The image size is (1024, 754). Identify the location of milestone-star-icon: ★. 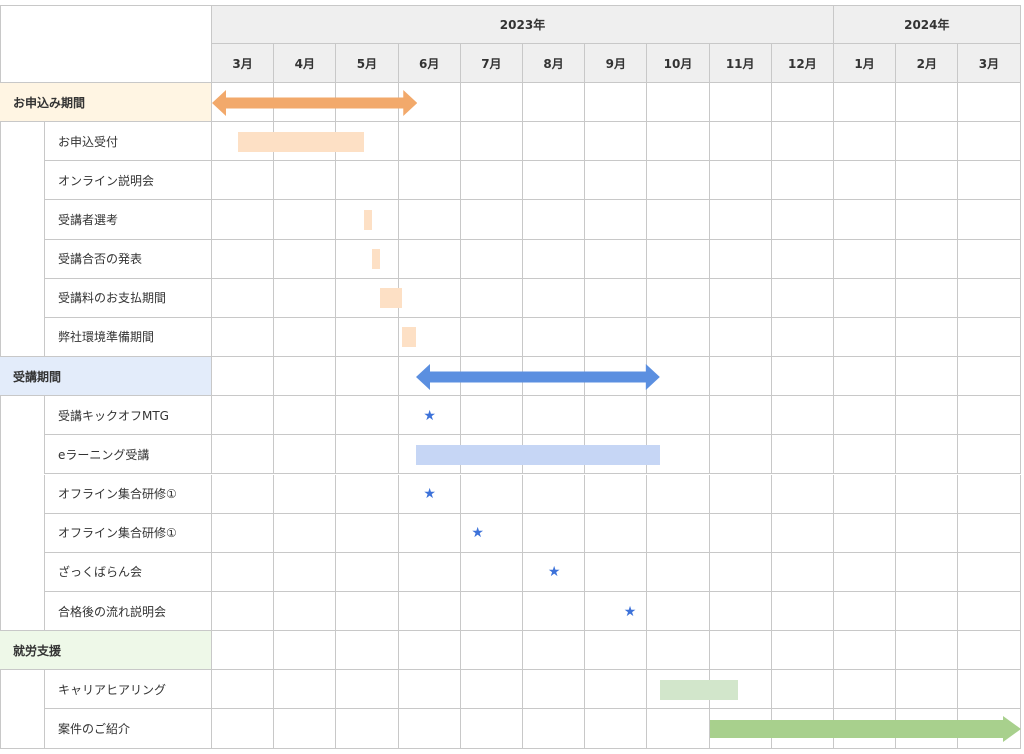
(554, 572).